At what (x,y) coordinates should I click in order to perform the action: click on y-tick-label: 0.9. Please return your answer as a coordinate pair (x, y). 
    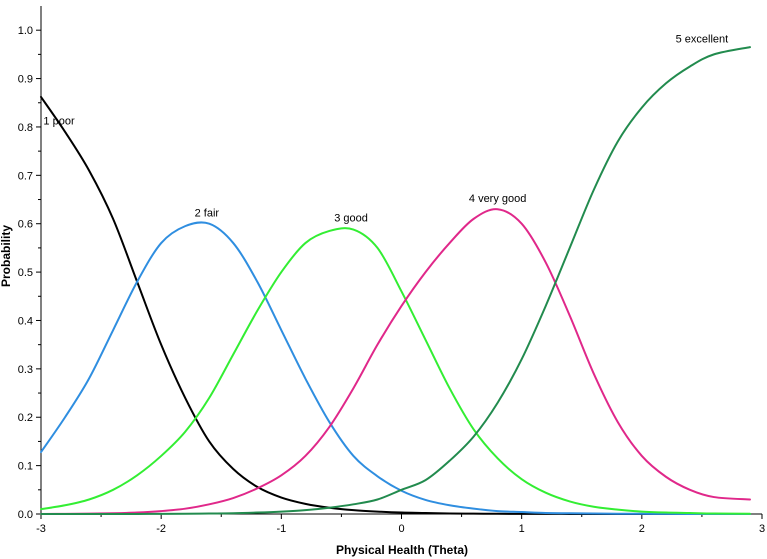
    Looking at the image, I should click on (25, 80).